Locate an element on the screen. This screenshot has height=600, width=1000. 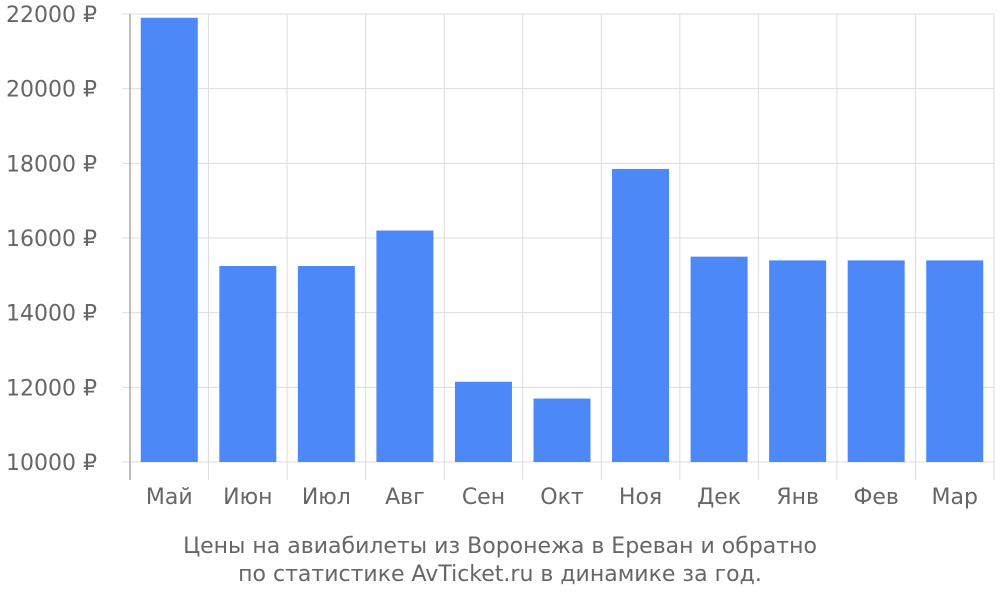
x-tick-label: Окт is located at coordinates (562, 497).